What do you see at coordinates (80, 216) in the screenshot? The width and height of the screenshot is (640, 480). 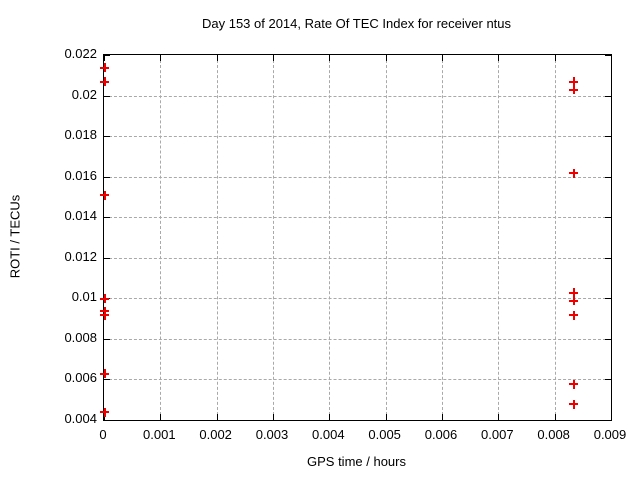 I see `y-tick-label: 0.014` at bounding box center [80, 216].